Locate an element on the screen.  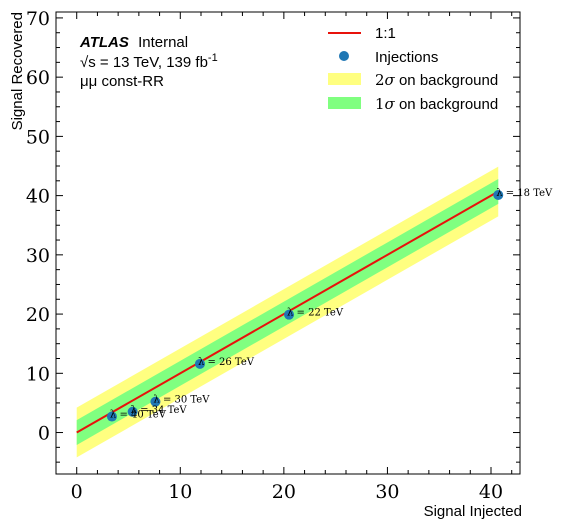
y-tick-label: 30 is located at coordinates (38, 256).